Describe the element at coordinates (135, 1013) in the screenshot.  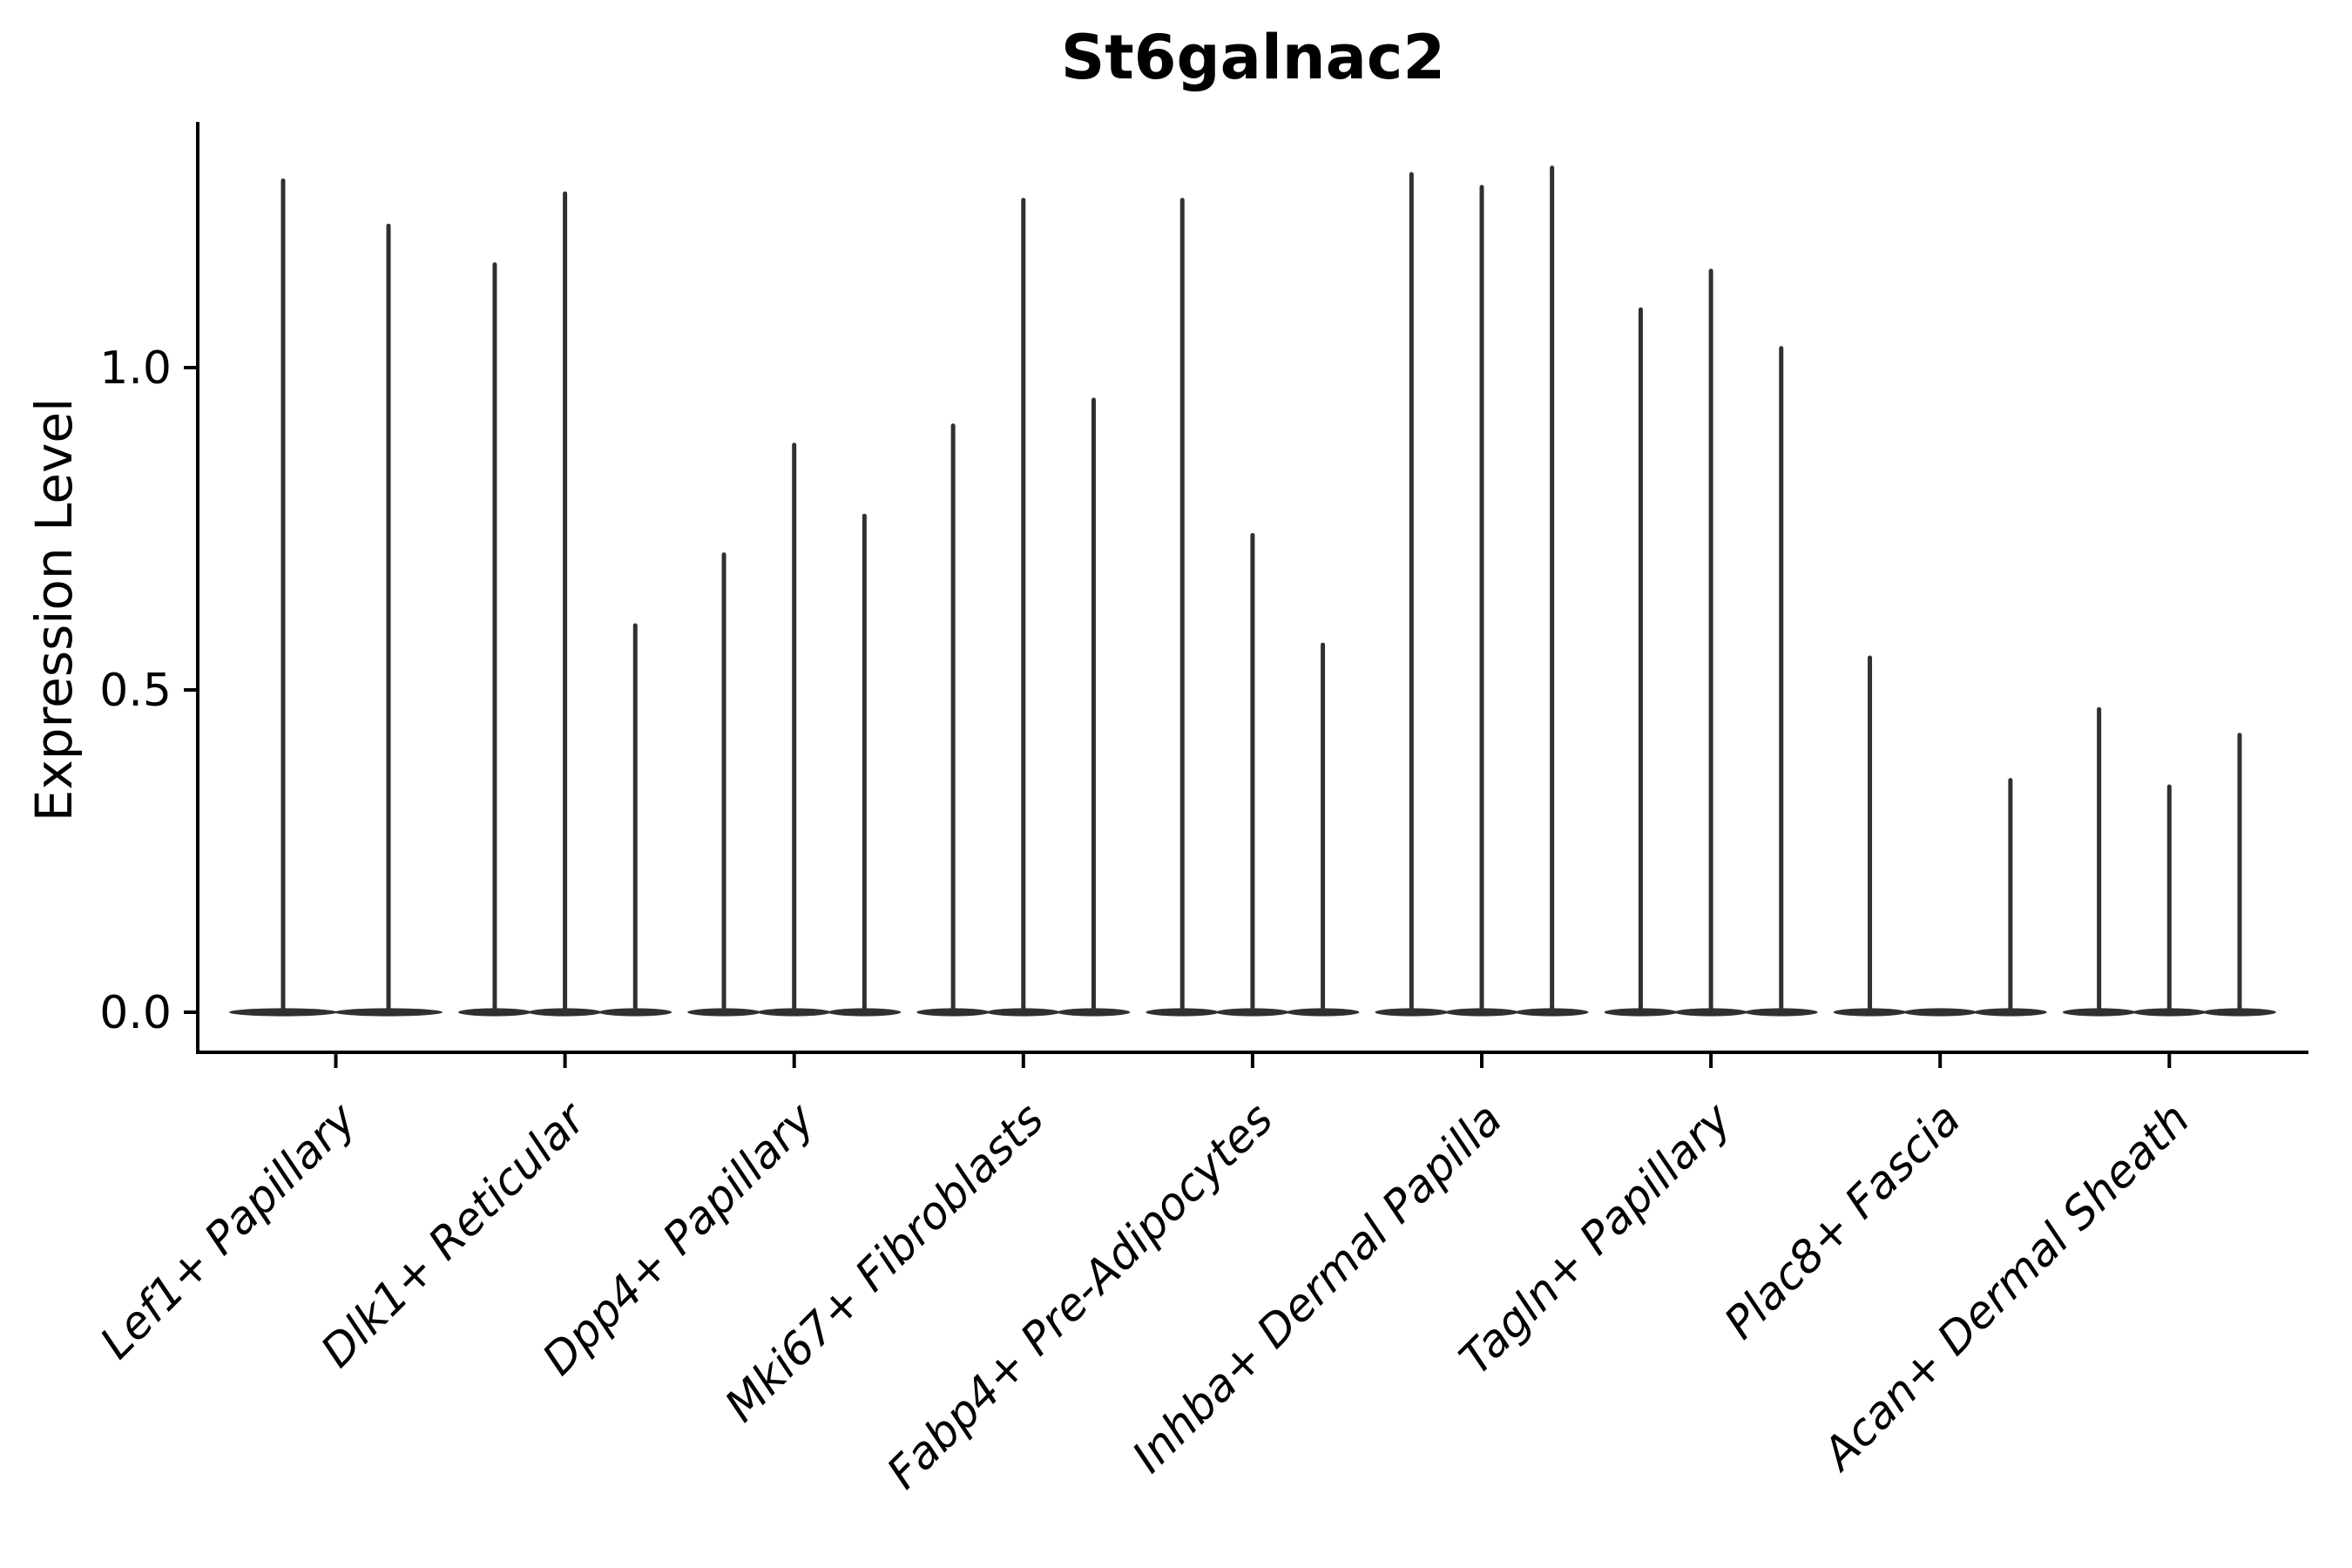
I see `y-tick-label: 0.0` at that location.